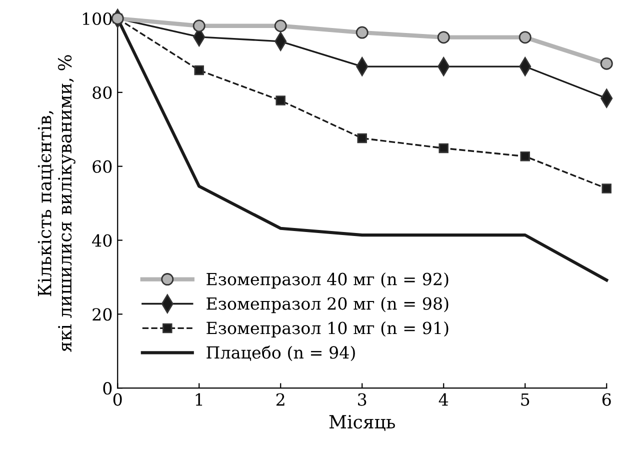 Image resolution: width=619 pixels, height=462 pixels. What do you see at coordinates (97, 19) in the screenshot?
I see `y-tick-label: 100` at bounding box center [97, 19].